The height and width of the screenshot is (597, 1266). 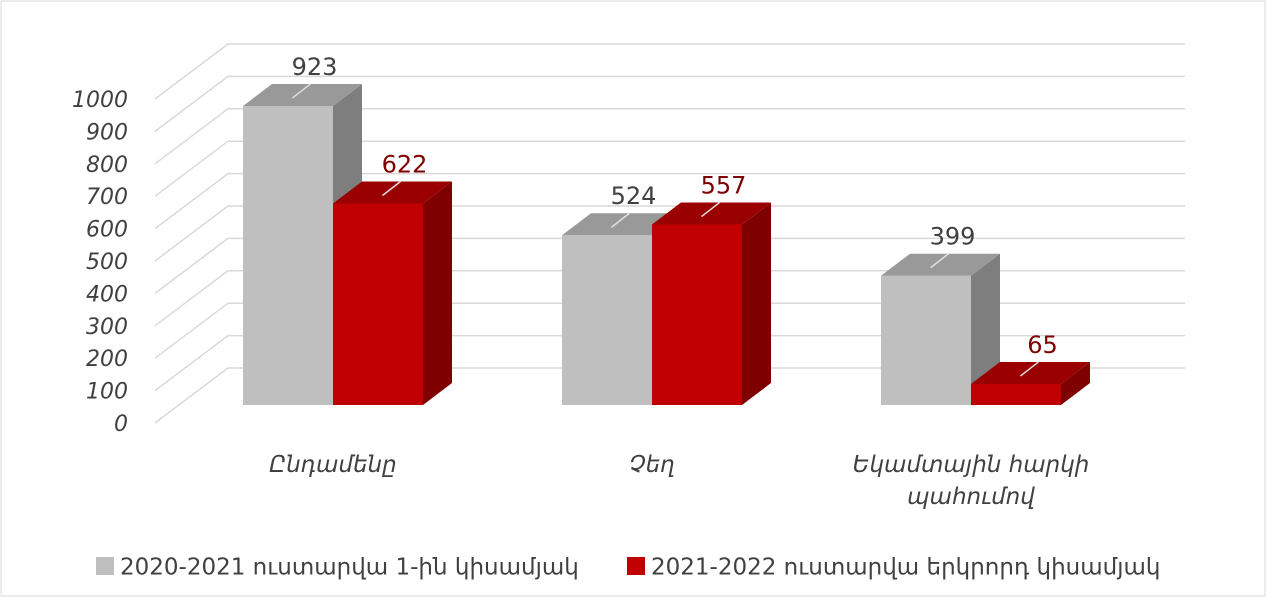 I want to click on y-tick-label: 400, so click(x=107, y=294).